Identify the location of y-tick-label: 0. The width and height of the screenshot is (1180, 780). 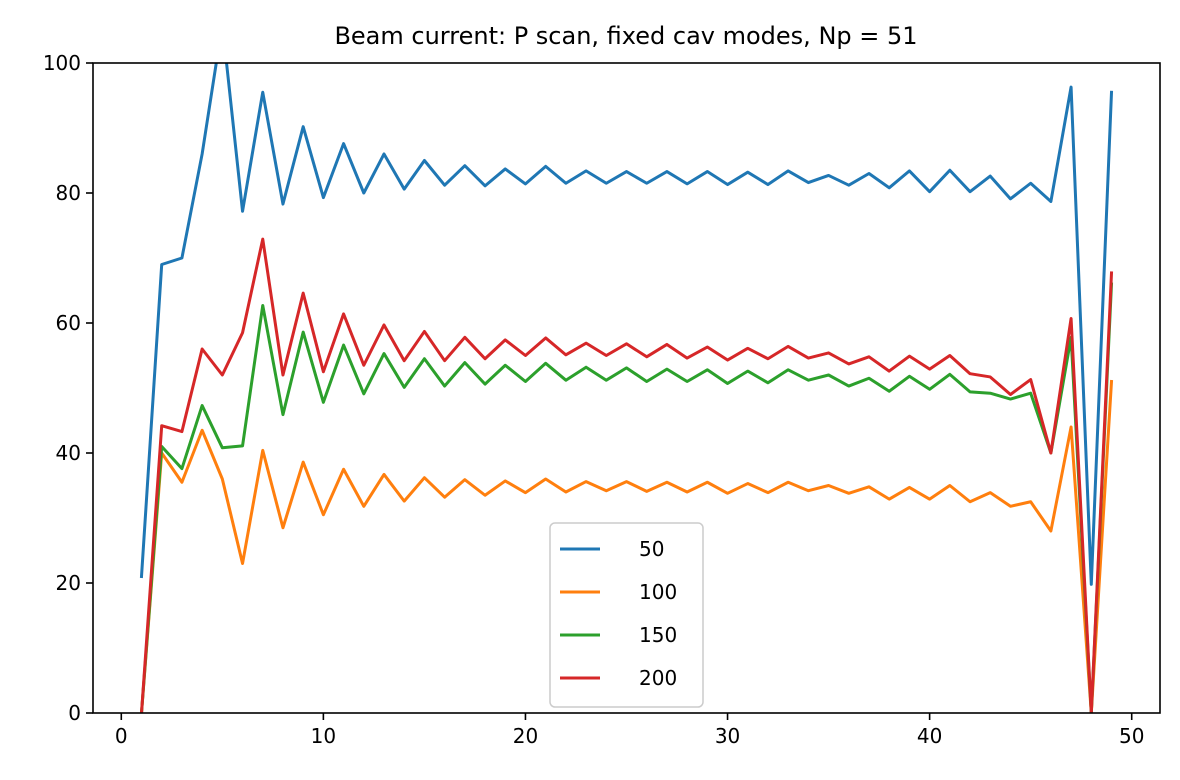
(74, 713).